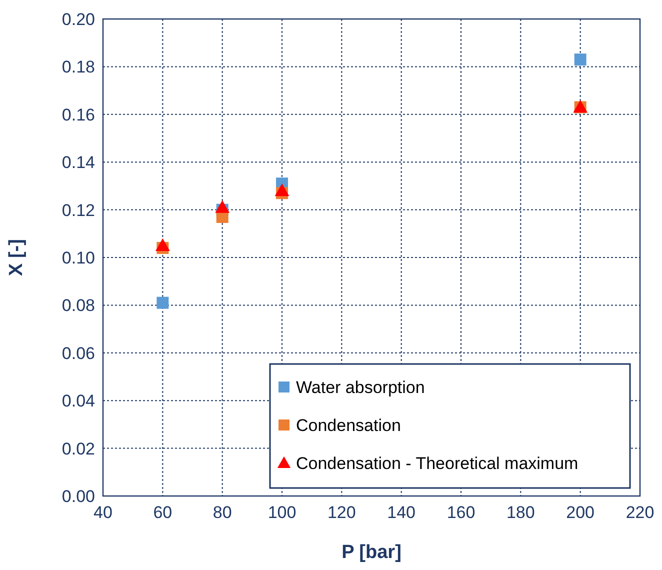 The image size is (662, 570). I want to click on y-tick-label: 0.02, so click(78, 448).